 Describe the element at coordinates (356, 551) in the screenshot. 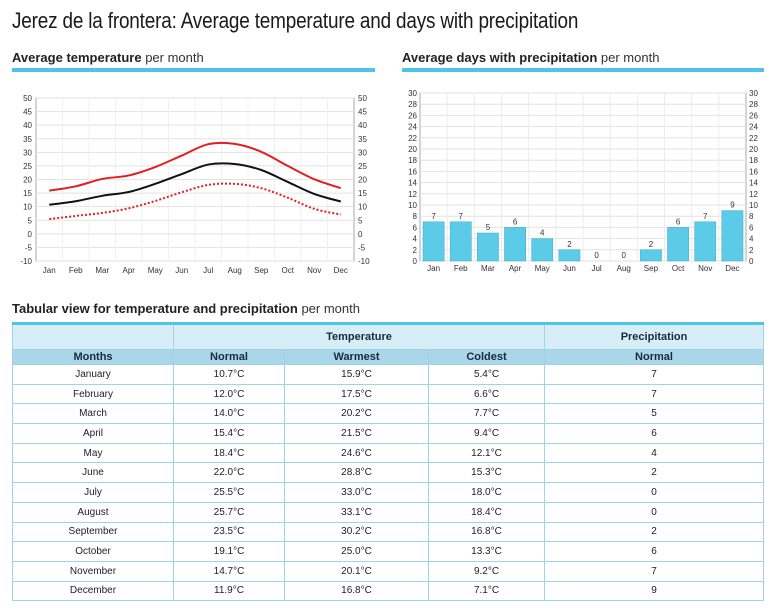

I see `warmest-cell: 25.0°C` at that location.